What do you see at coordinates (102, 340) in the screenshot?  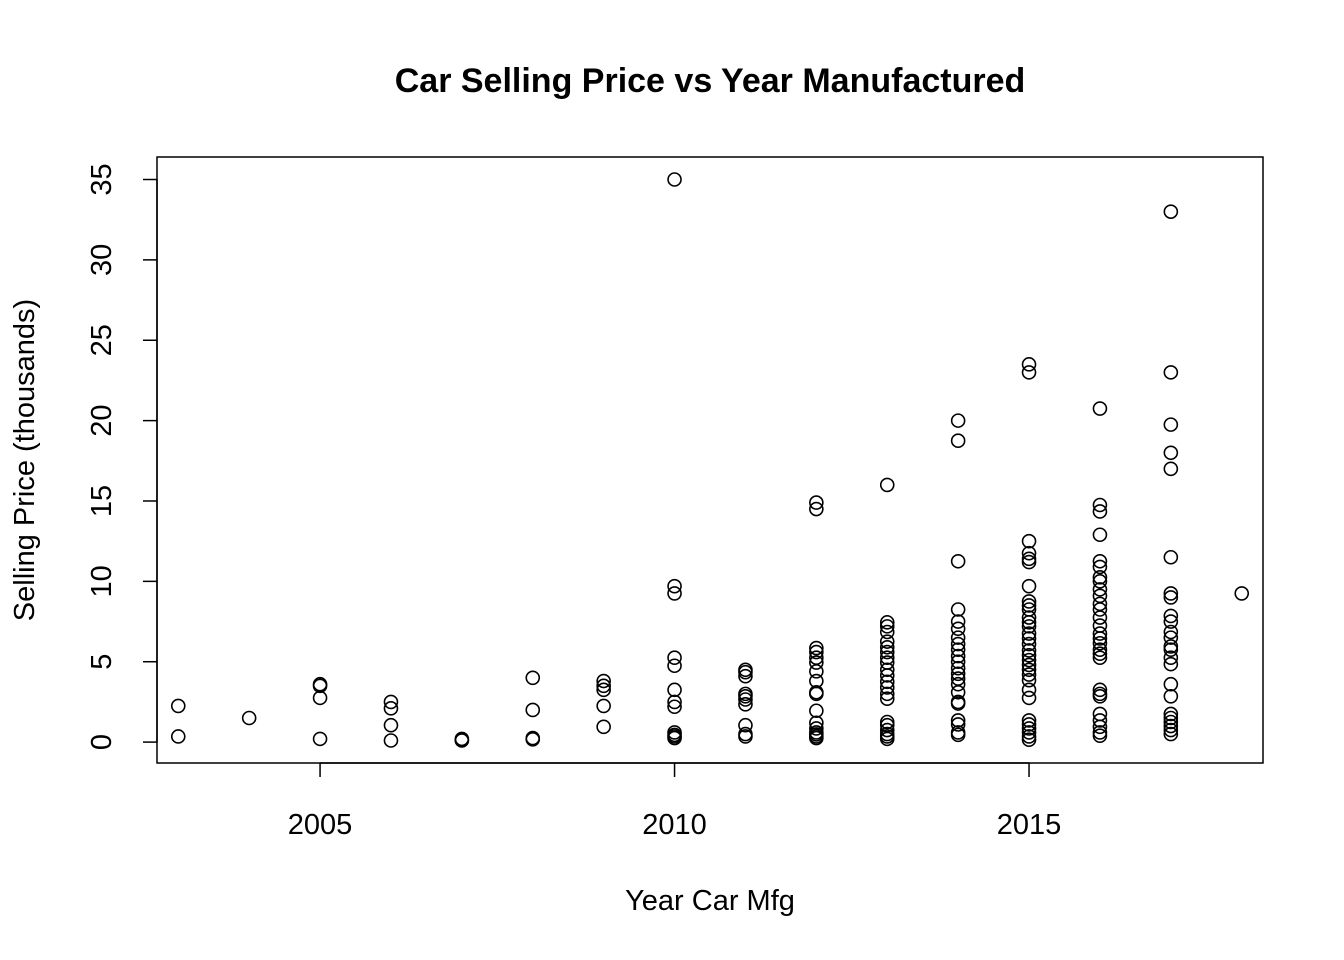 I see `y-tick-label: 25` at bounding box center [102, 340].